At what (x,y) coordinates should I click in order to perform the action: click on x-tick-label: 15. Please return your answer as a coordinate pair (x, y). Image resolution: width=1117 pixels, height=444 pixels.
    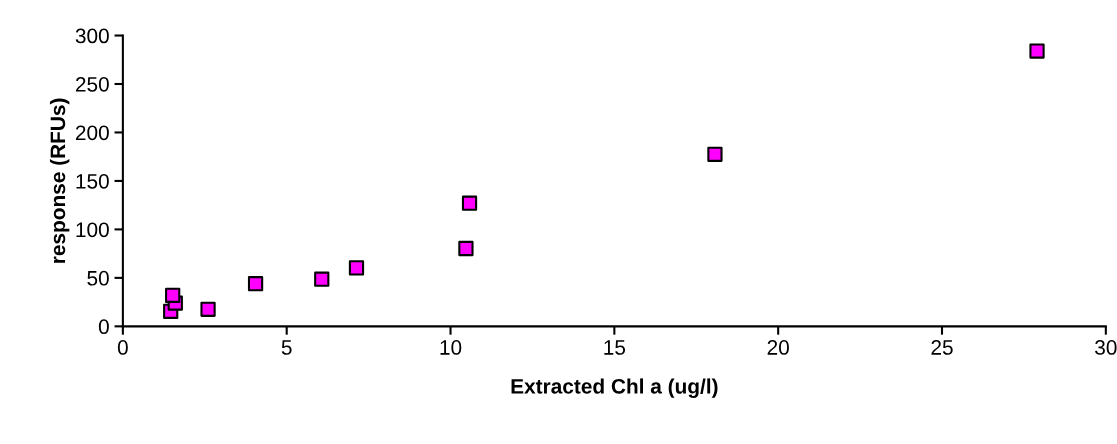
    Looking at the image, I should click on (615, 347).